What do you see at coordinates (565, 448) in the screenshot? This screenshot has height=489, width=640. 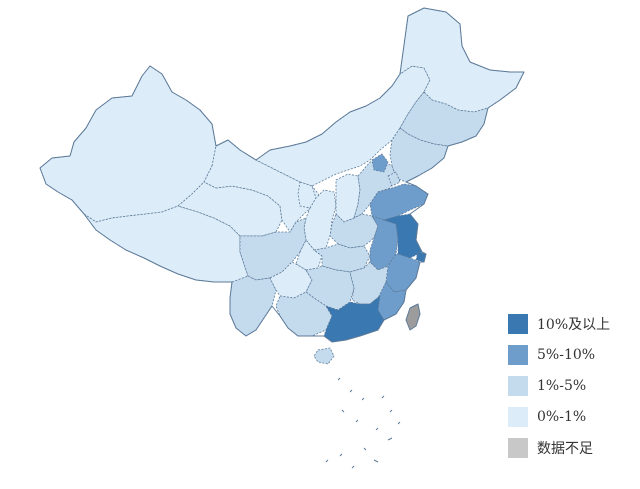 I see `legend-label: 数据不足` at bounding box center [565, 448].